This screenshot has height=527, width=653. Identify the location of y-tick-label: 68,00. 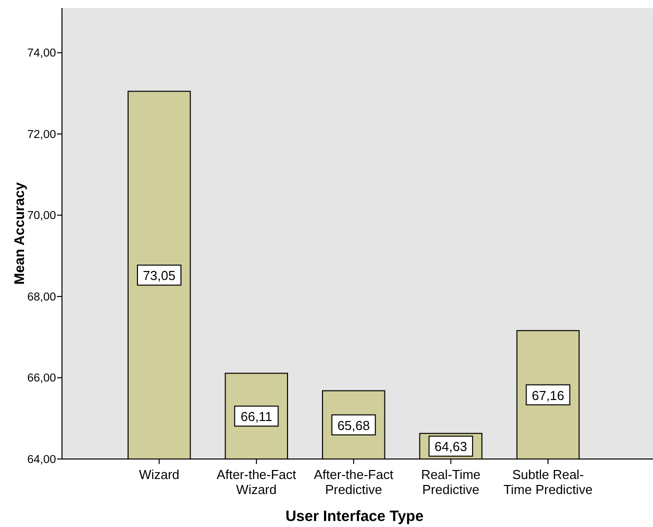
(41, 297).